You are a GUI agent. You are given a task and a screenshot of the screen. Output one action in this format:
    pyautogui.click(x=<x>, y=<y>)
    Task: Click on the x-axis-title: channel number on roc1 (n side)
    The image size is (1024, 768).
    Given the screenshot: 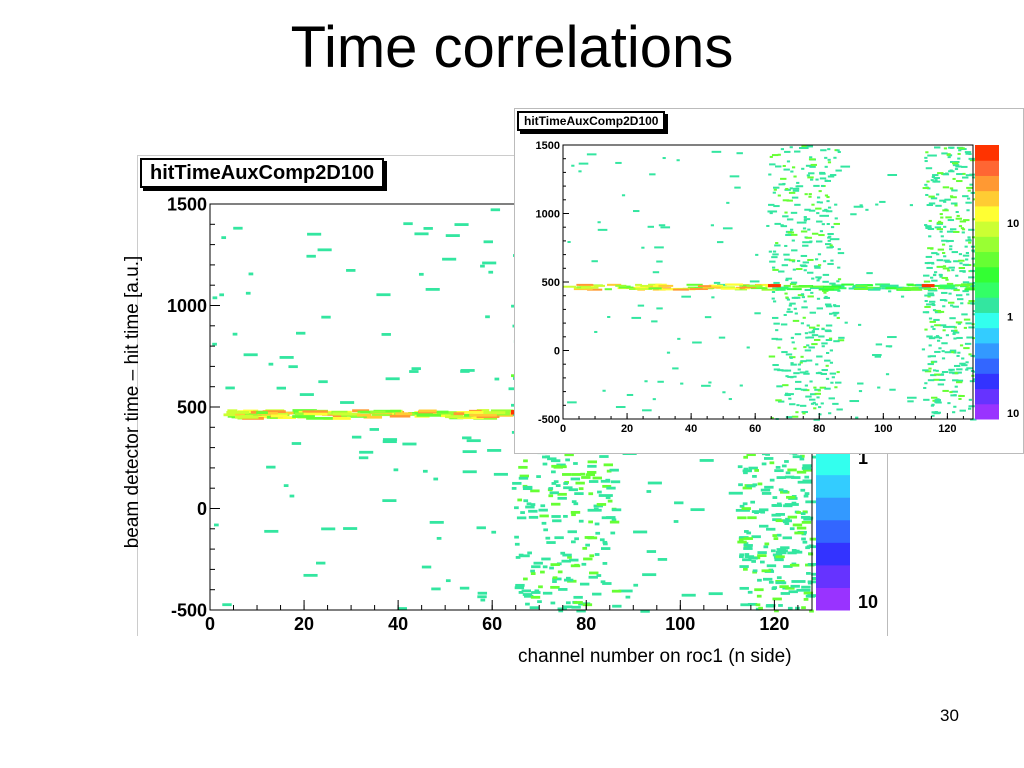 What is the action you would take?
    pyautogui.click(x=655, y=656)
    